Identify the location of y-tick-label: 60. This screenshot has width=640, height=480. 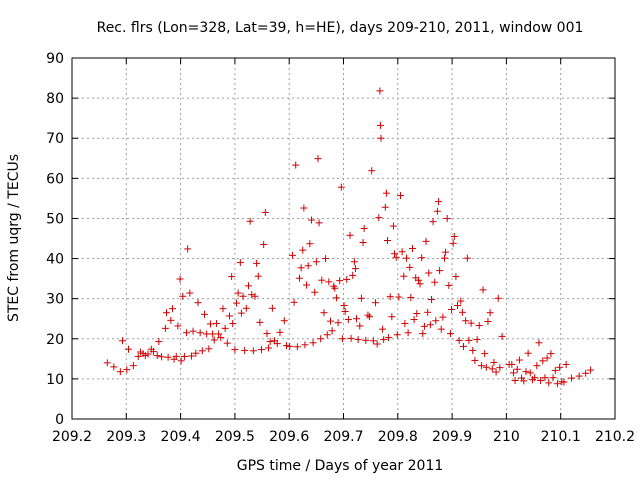
(55, 179).